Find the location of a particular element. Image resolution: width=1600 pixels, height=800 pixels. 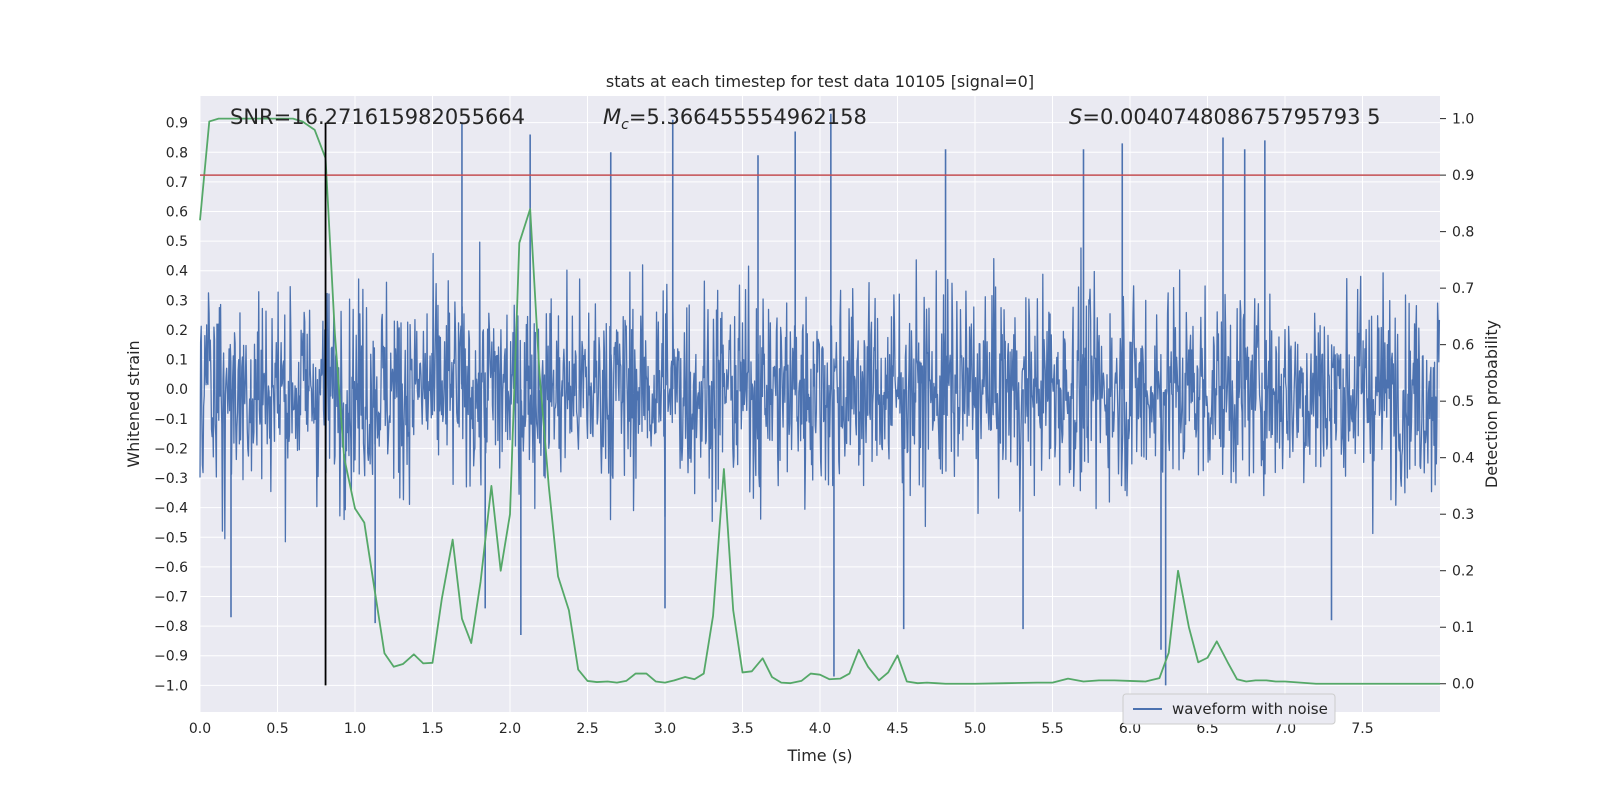

y-tick-label: 0.8 is located at coordinates (177, 153).